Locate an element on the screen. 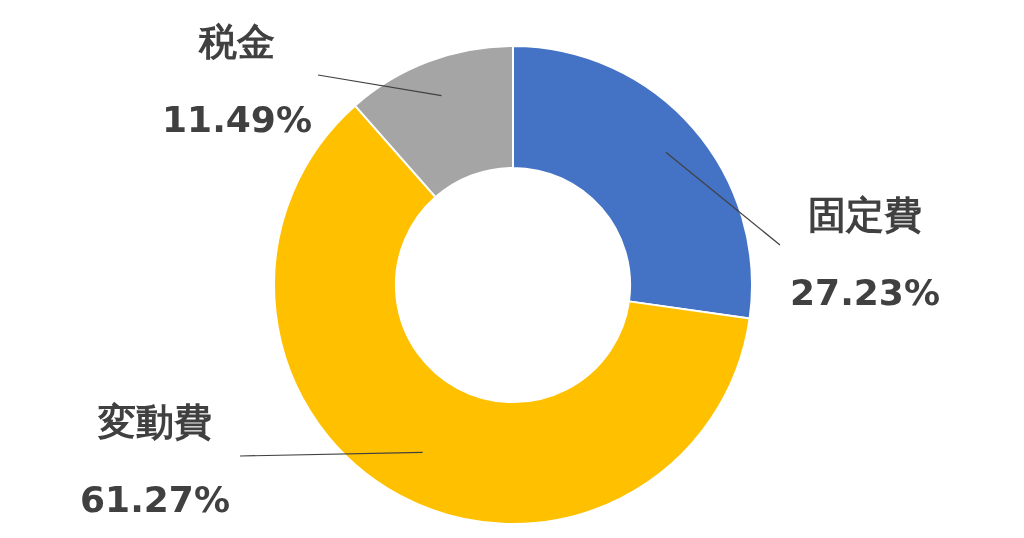  slice-label: 税金 is located at coordinates (236, 41).